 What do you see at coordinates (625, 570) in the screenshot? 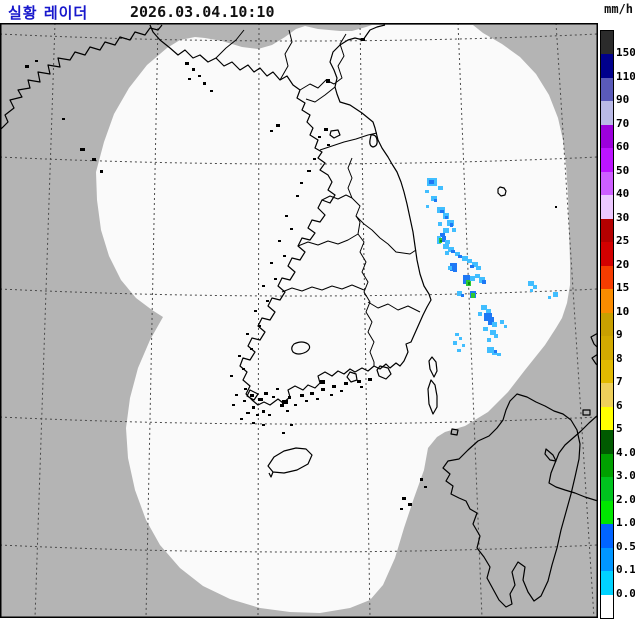
I see `colorbar-tick-label: 0.1` at bounding box center [625, 570].